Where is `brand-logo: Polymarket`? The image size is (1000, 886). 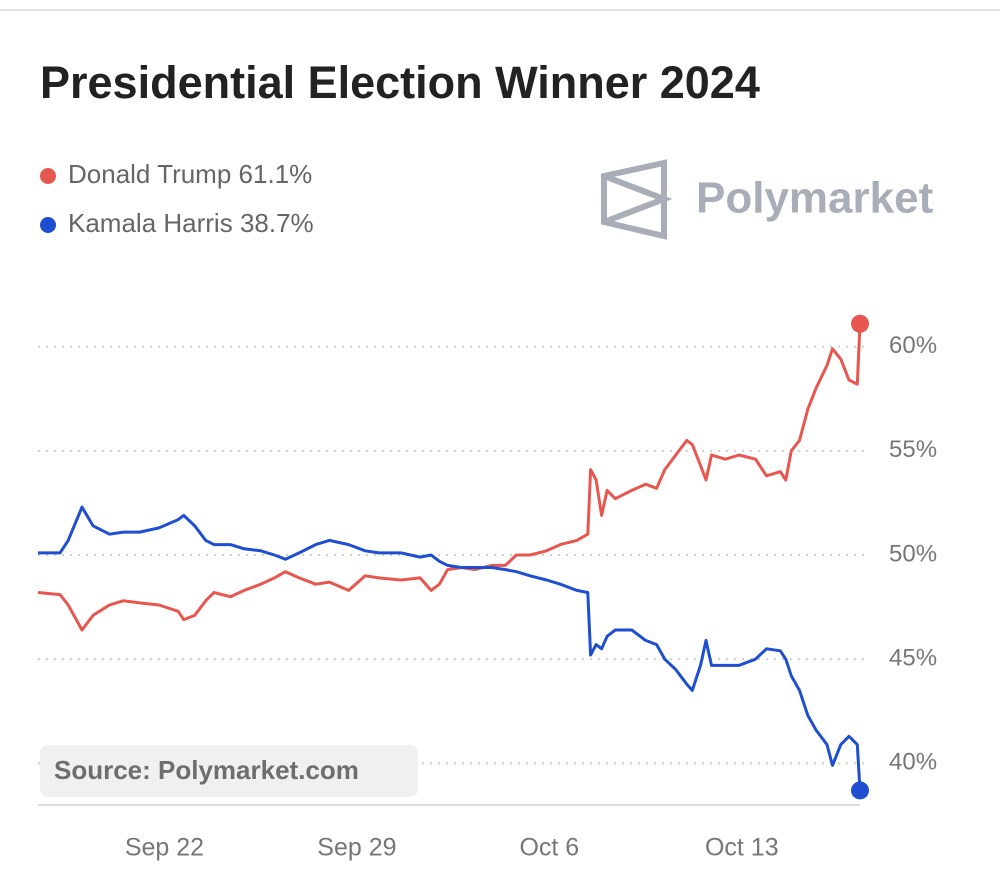 brand-logo: Polymarket is located at coordinates (767, 199).